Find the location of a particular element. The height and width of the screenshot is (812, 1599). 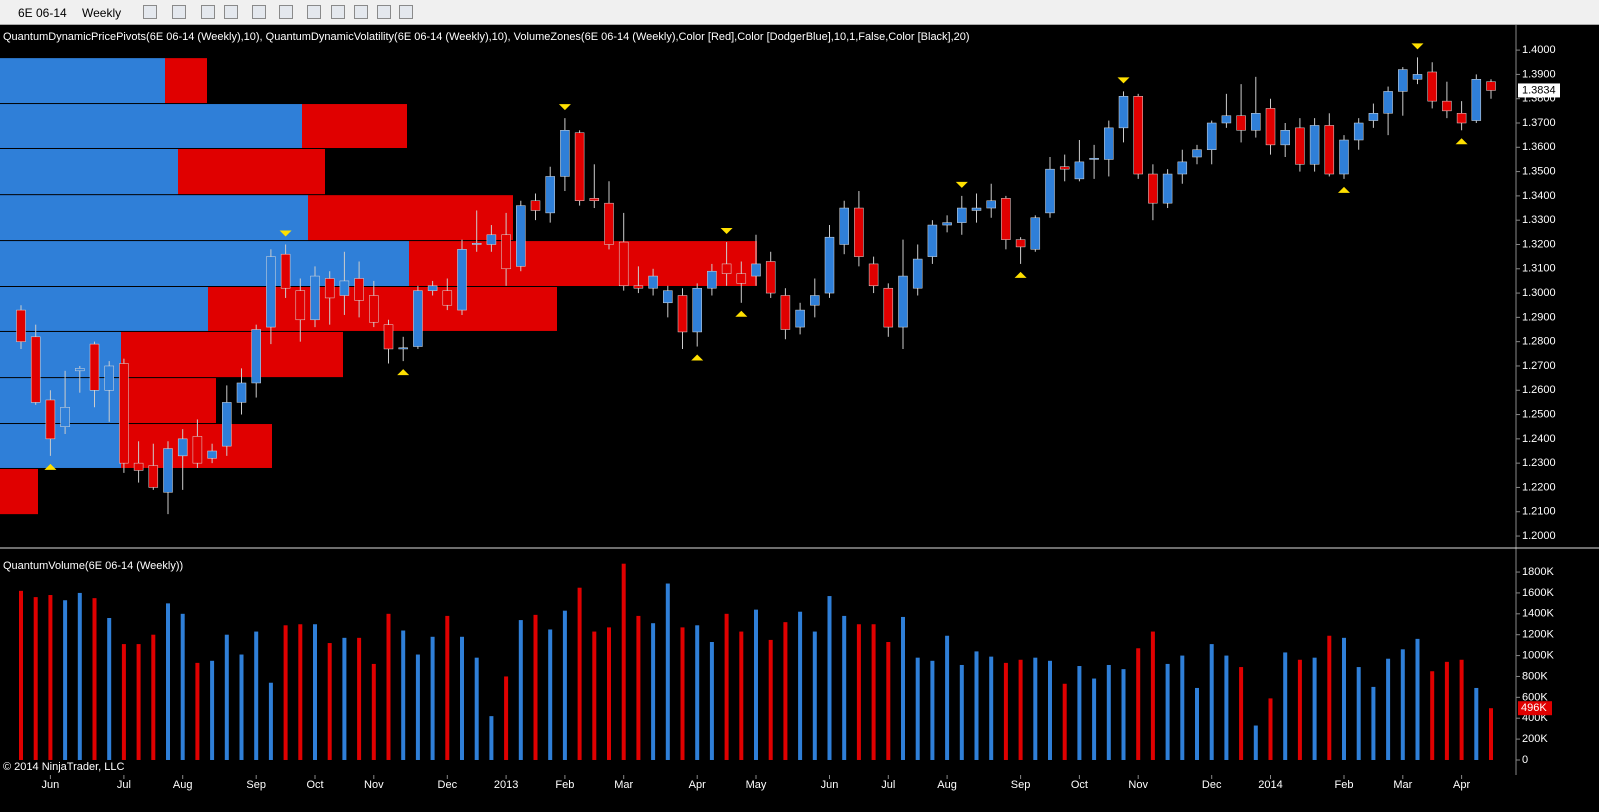

properties-button is located at coordinates (314, 12).